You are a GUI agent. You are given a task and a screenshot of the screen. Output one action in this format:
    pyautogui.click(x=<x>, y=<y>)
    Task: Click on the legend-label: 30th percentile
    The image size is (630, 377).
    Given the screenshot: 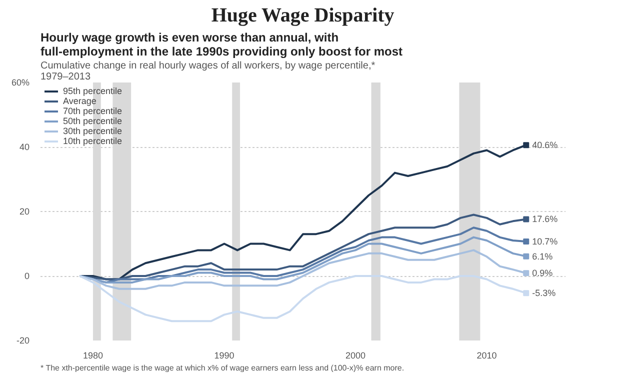 What is the action you would take?
    pyautogui.click(x=92, y=131)
    